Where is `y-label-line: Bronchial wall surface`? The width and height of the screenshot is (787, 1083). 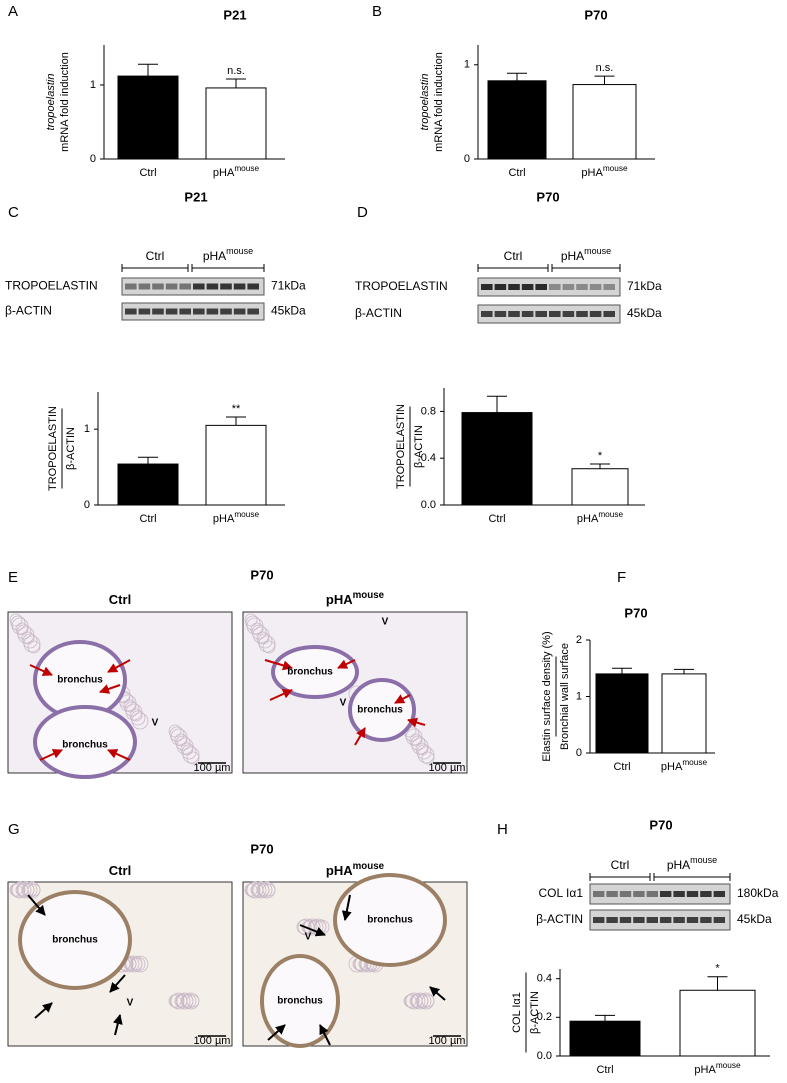 y-label-line: Bronchial wall surface is located at coordinates (565, 696).